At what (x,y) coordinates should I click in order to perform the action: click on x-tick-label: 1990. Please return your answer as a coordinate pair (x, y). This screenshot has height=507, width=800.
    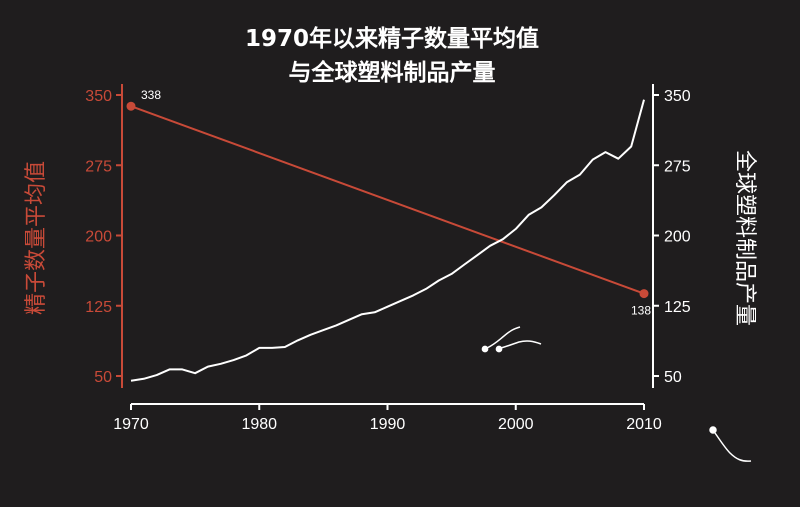
    Looking at the image, I should click on (388, 424).